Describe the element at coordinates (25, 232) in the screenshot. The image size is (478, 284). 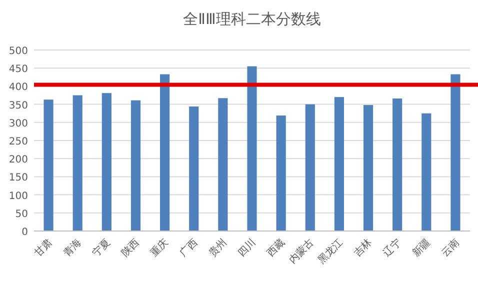
I see `y-tick-label: 0` at that location.